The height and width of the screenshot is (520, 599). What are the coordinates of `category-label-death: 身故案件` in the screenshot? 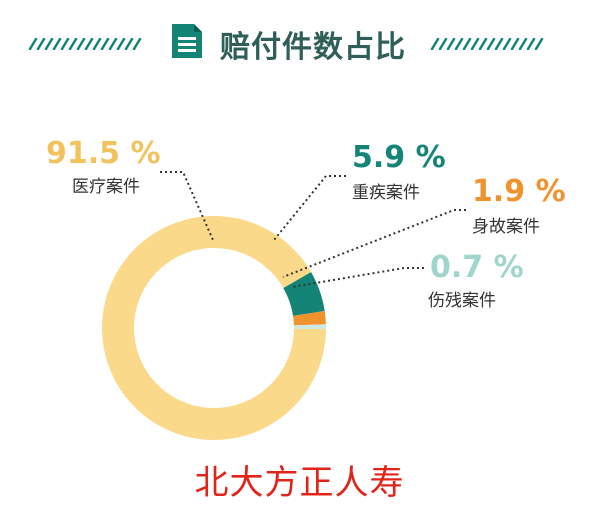 It's located at (506, 227).